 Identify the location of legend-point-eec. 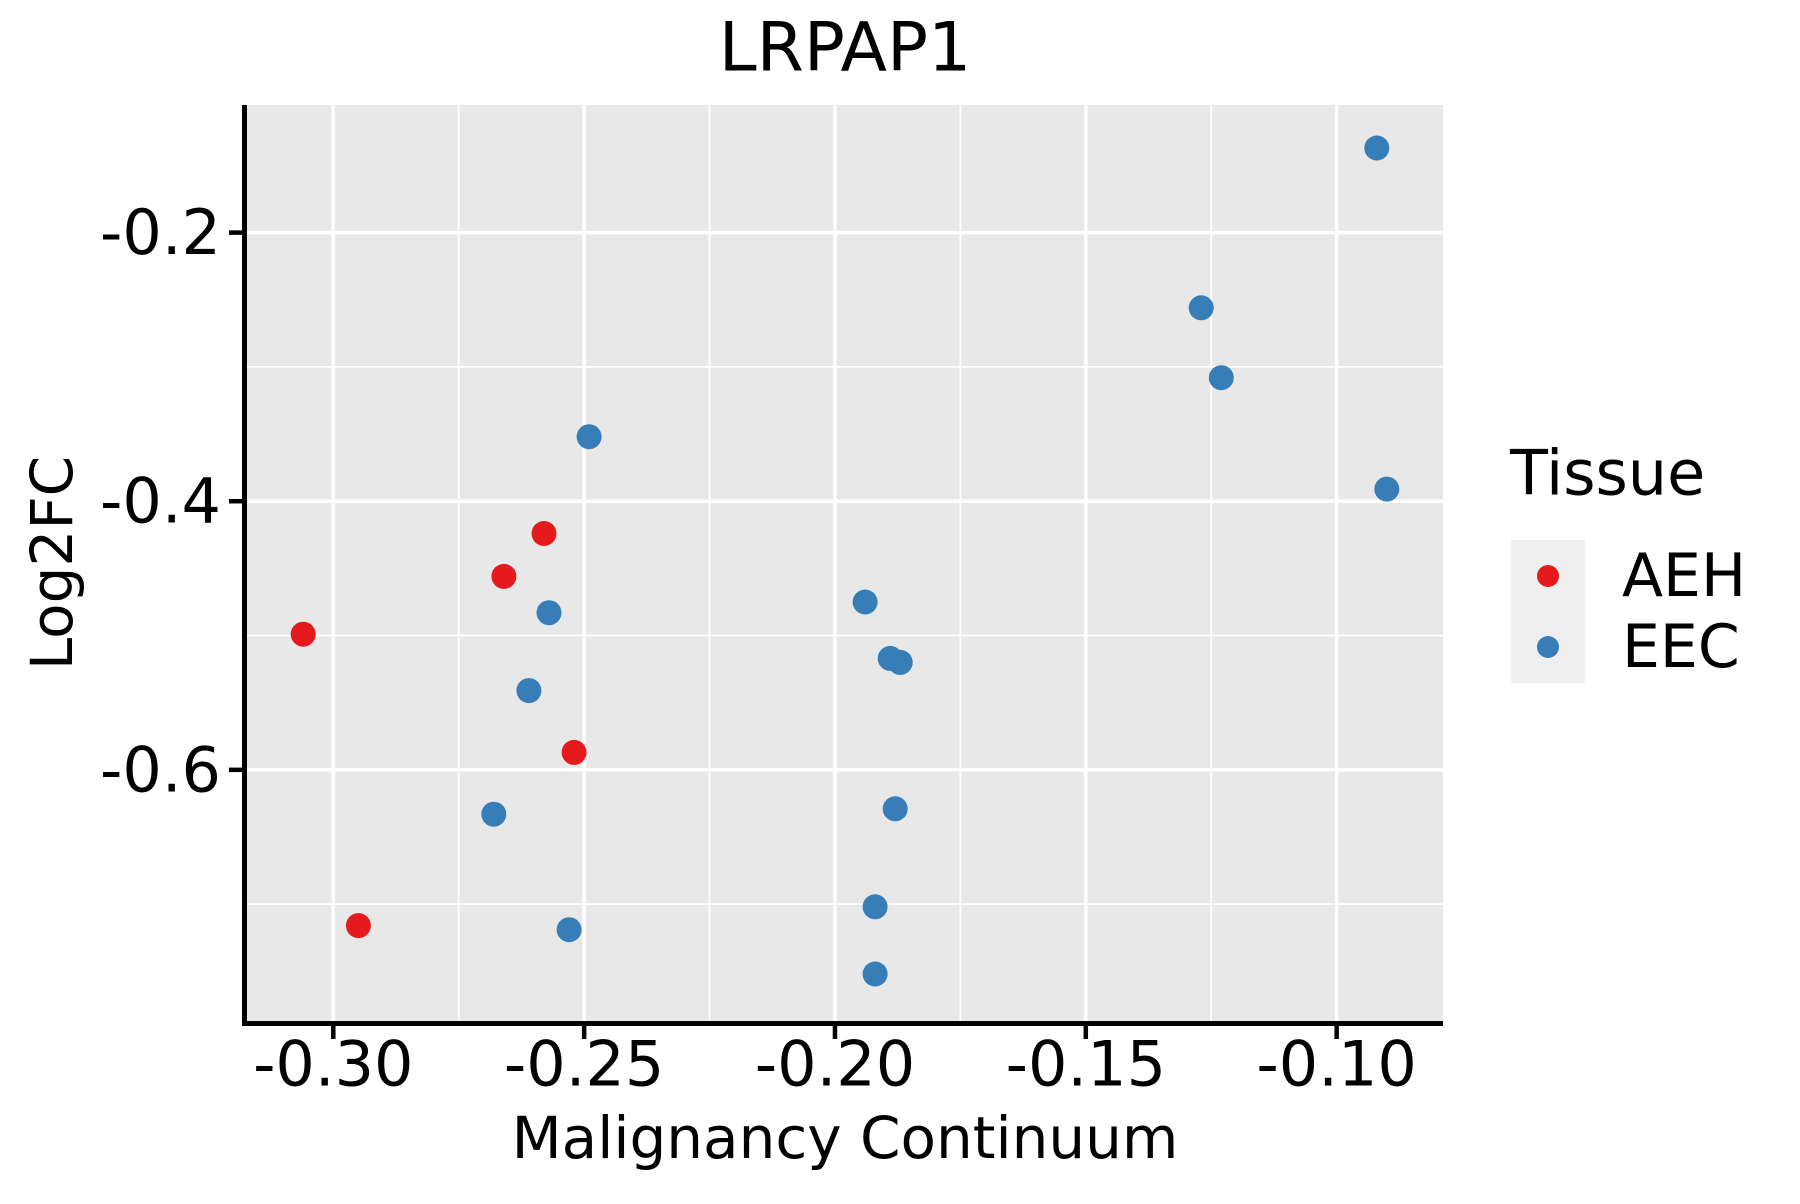
(1548, 647).